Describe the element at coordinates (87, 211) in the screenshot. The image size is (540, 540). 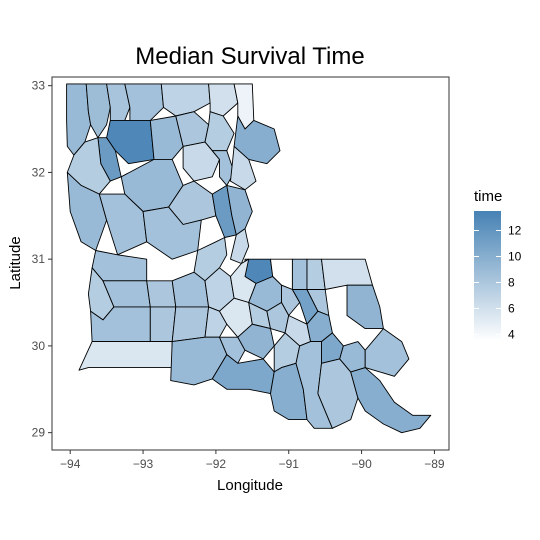
I see `region-p19` at that location.